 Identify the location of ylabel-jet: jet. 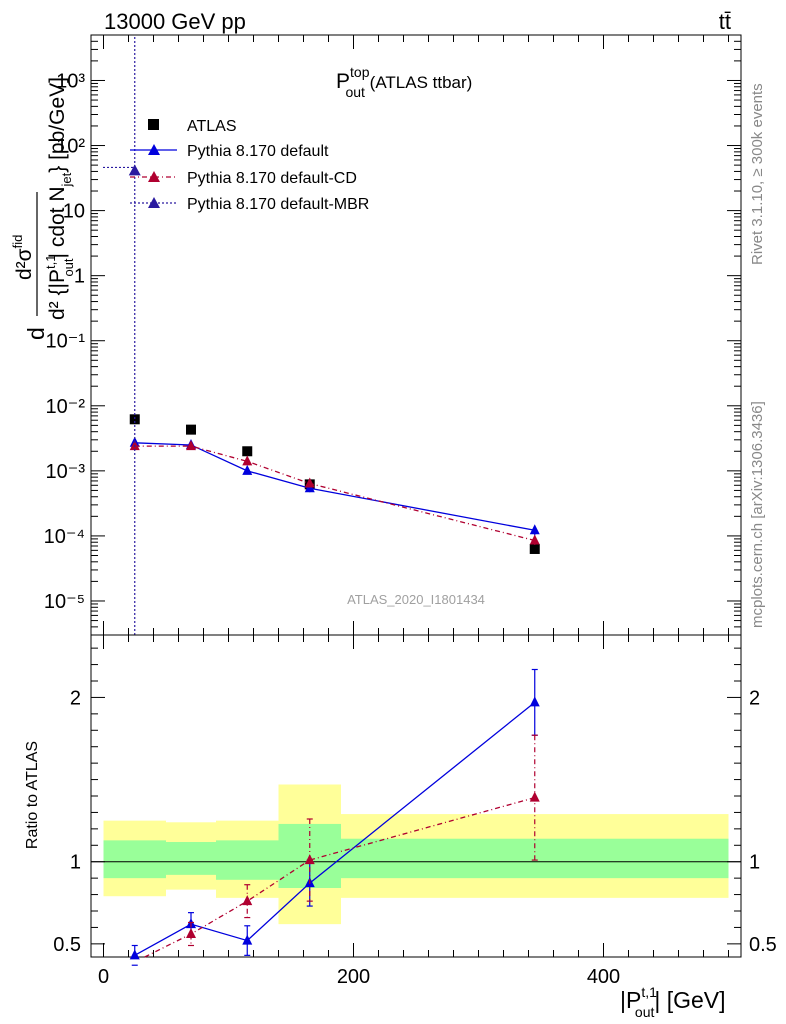
(66, 179).